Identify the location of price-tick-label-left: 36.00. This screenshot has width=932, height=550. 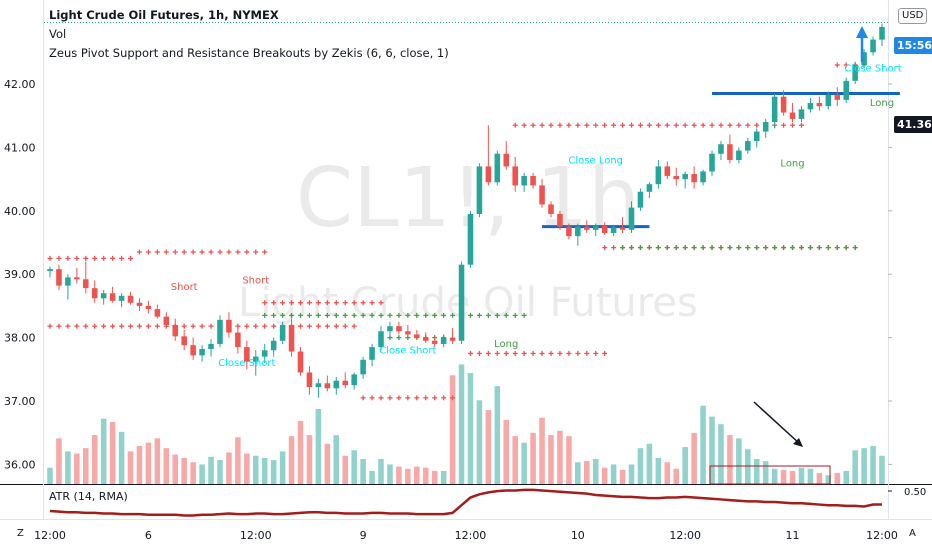
(20, 464).